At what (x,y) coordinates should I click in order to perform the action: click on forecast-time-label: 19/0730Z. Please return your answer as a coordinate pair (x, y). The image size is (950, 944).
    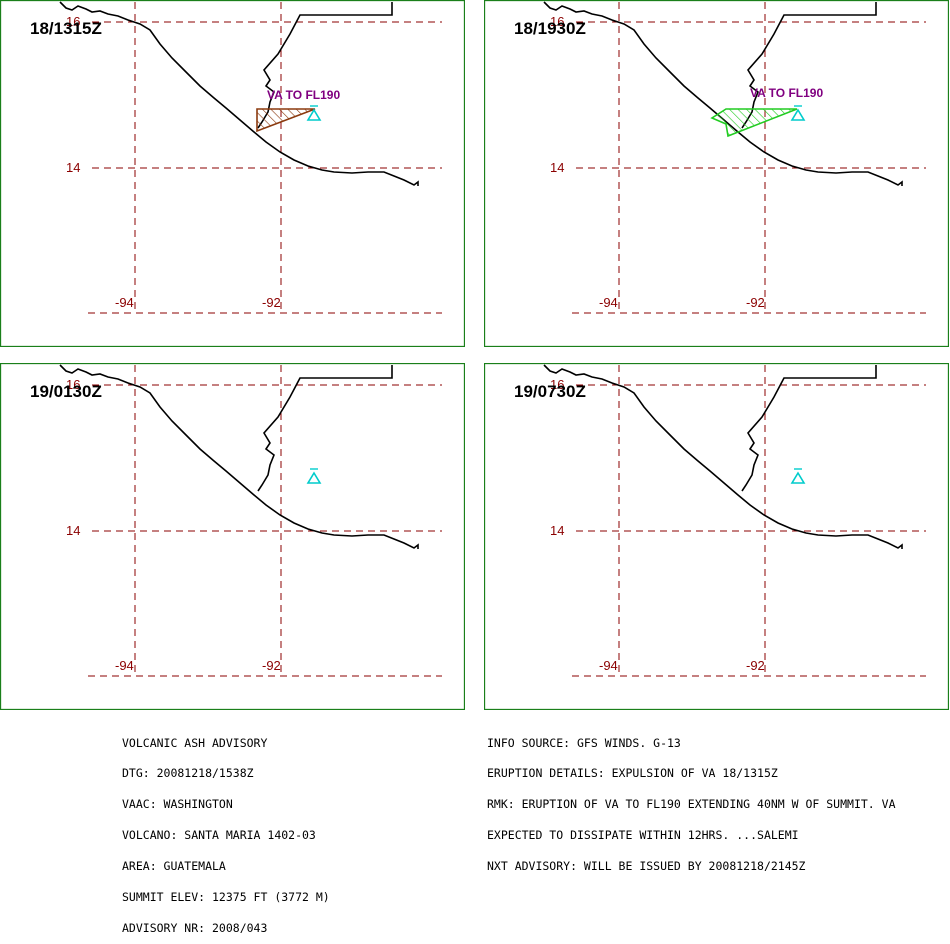
    Looking at the image, I should click on (550, 391).